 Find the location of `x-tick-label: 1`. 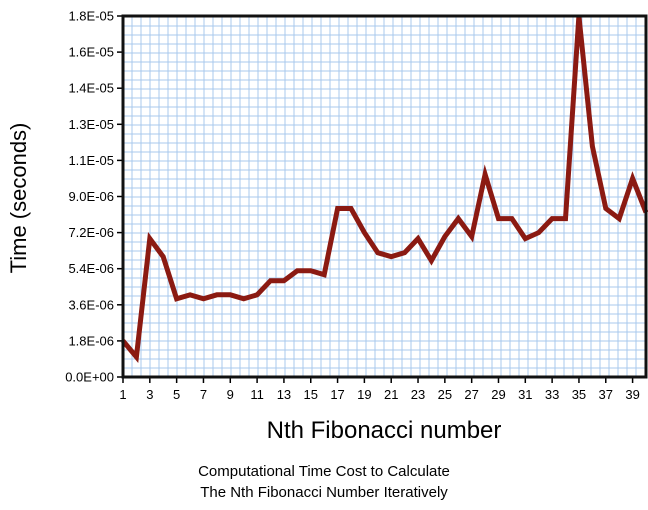

x-tick-label: 1 is located at coordinates (122, 394).